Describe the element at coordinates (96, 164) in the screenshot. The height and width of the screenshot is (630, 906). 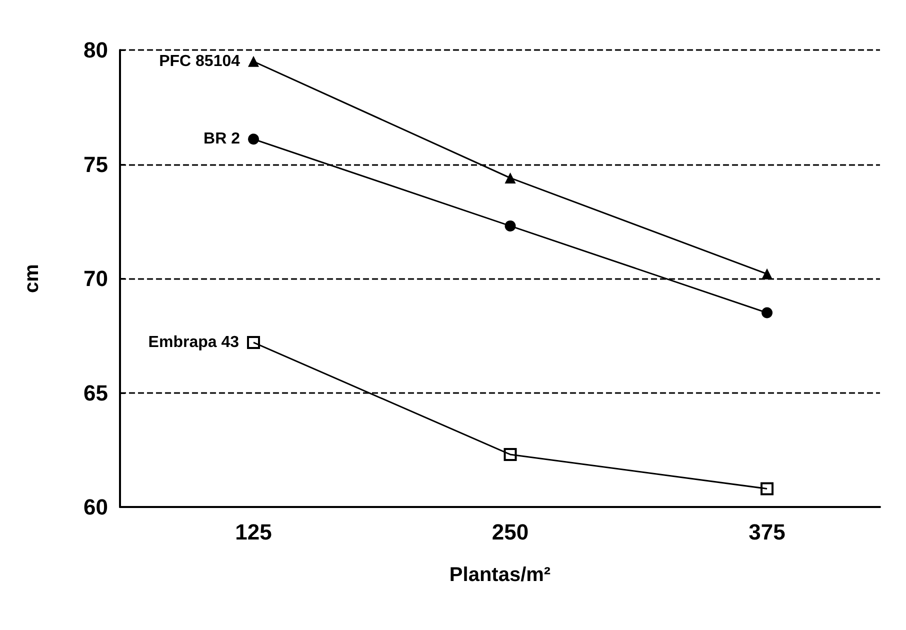
I see `y-tick-label: 75` at that location.